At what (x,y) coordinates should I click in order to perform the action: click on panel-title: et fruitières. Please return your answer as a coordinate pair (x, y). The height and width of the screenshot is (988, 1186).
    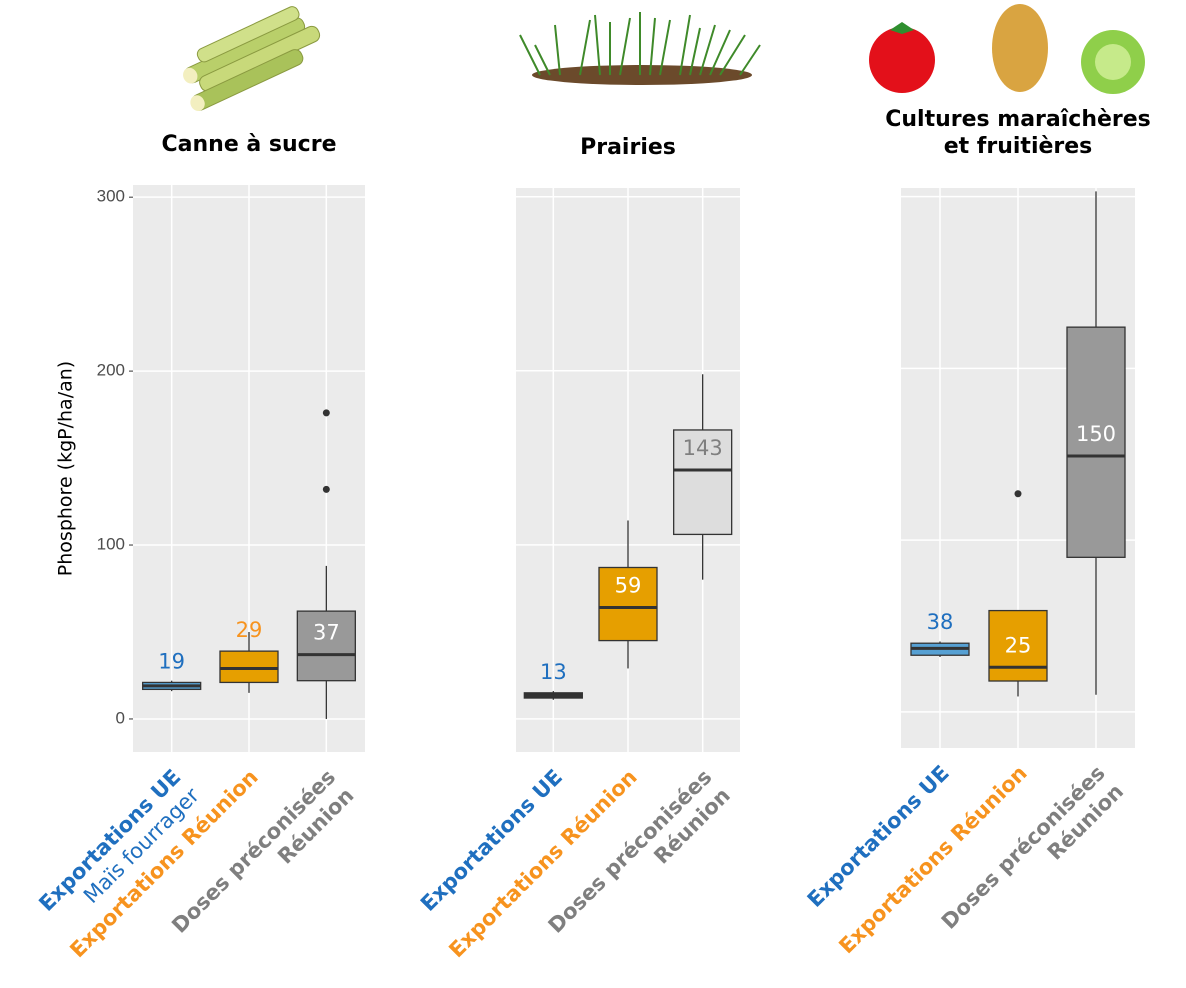
    Looking at the image, I should click on (1018, 146).